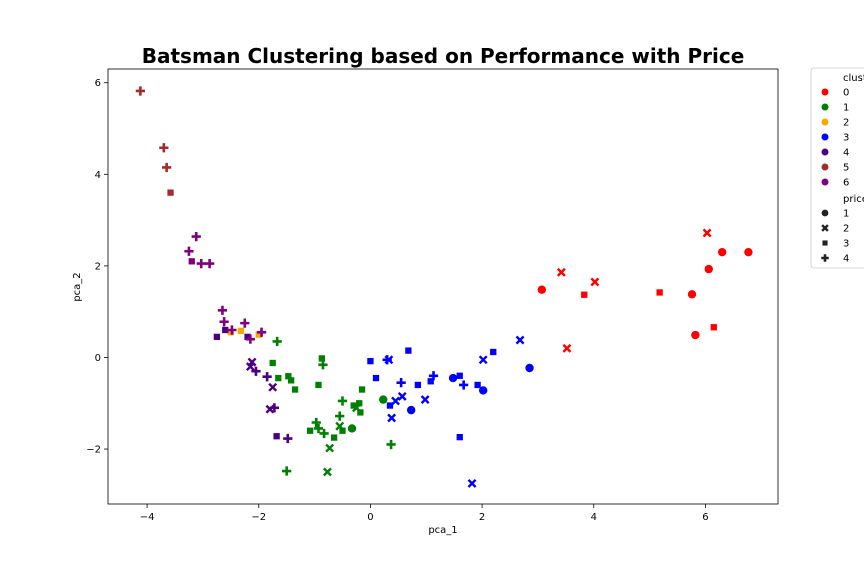 This screenshot has width=864, height=576. Describe the element at coordinates (846, 244) in the screenshot. I see `legend-price-label: 3` at that location.